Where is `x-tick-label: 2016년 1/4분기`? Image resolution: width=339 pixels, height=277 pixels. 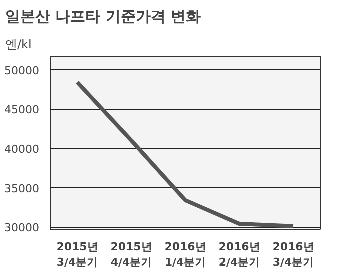
x-tick-label: 2016년 1/4분기 is located at coordinates (185, 255).